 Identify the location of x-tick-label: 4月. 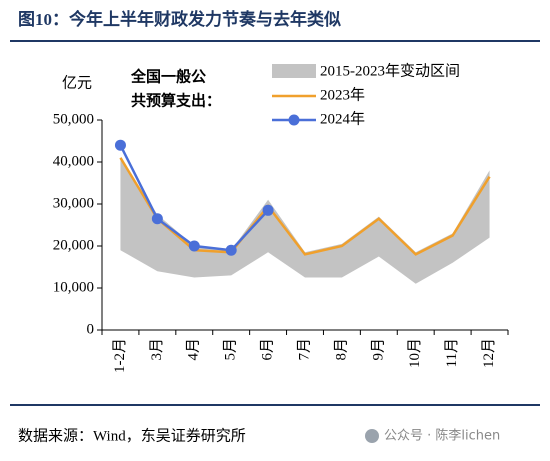
(194, 349).